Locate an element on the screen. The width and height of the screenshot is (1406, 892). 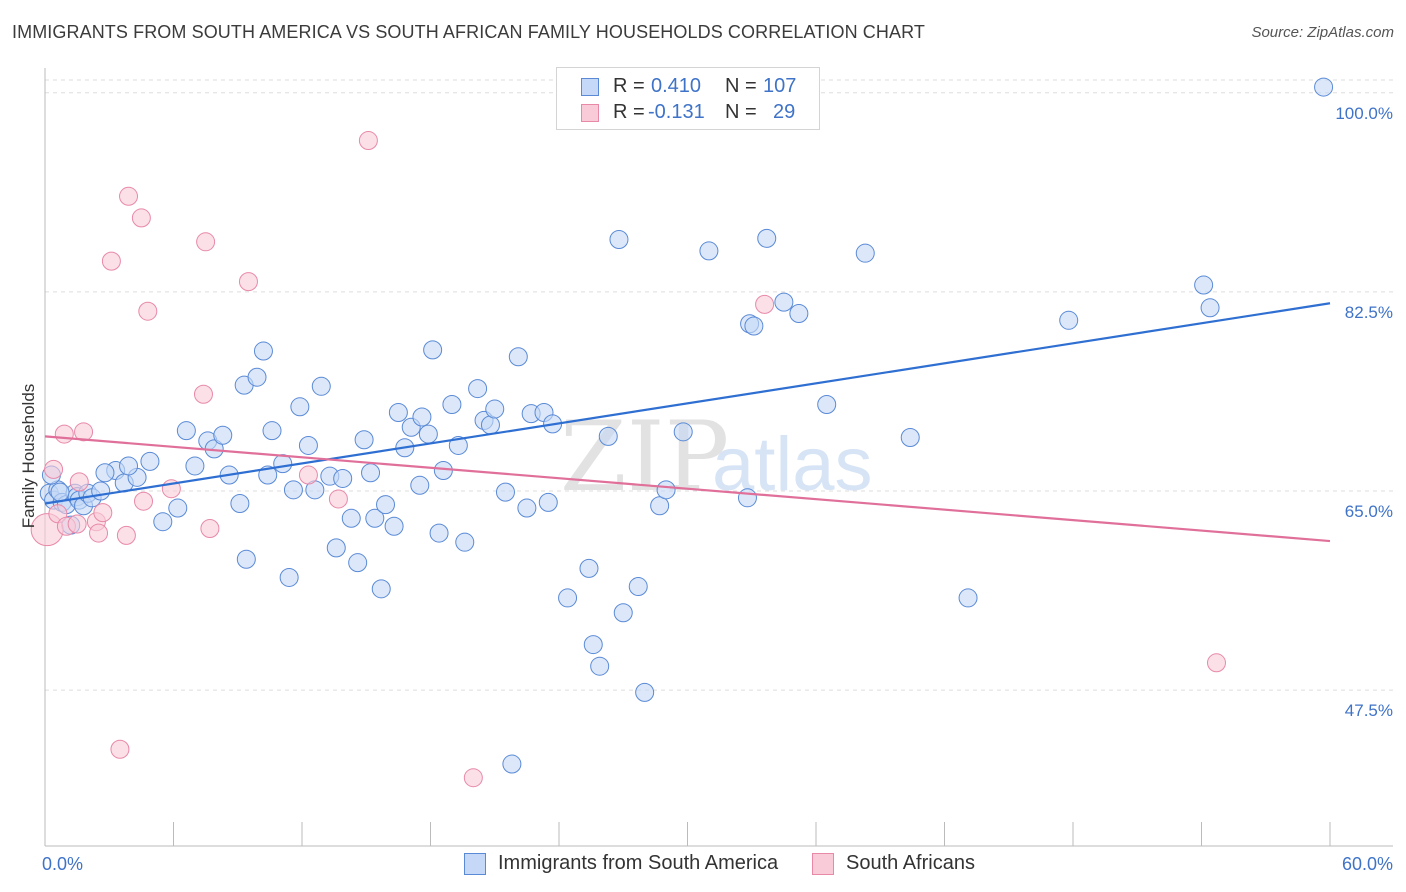
y-tick-label: 47.5% is located at coordinates (1369, 710).